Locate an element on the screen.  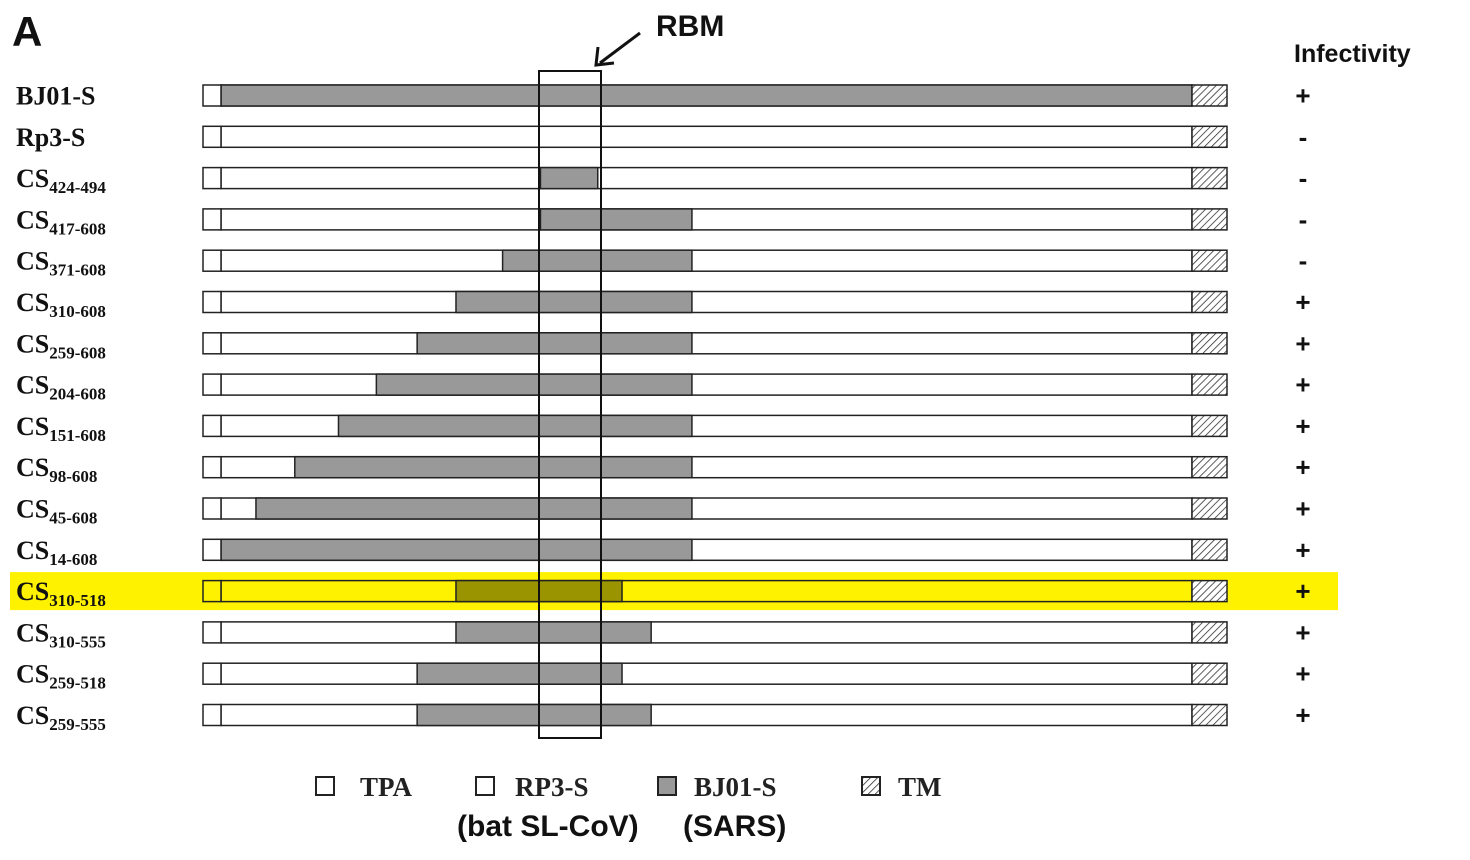
construct-row: CS259-608 + is located at coordinates (663, 345).